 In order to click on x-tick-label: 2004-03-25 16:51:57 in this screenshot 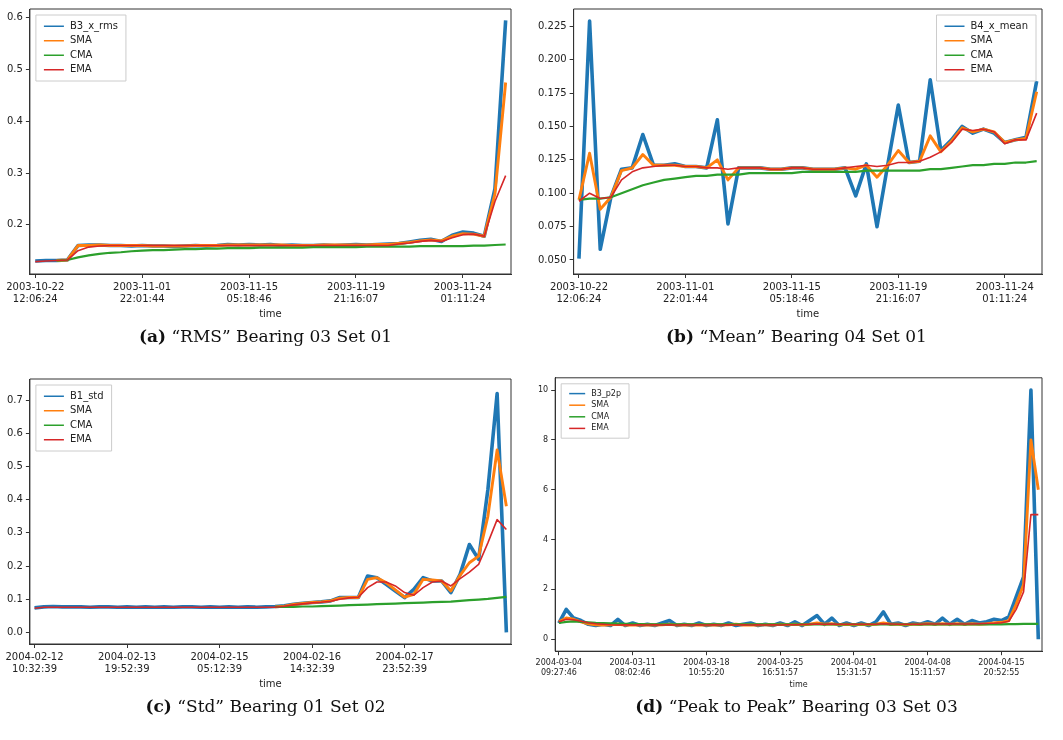, I will do `click(780, 667)`.